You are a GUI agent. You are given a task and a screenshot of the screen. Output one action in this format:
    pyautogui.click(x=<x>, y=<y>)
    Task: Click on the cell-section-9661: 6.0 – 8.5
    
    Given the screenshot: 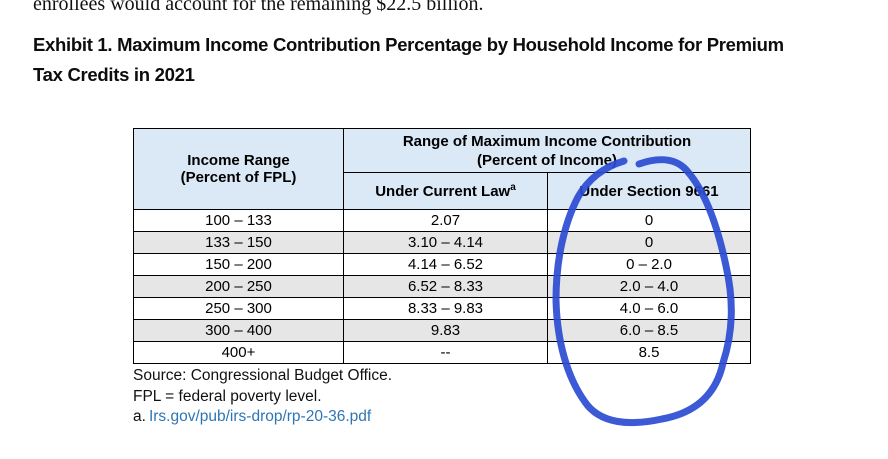 What is the action you would take?
    pyautogui.click(x=649, y=330)
    